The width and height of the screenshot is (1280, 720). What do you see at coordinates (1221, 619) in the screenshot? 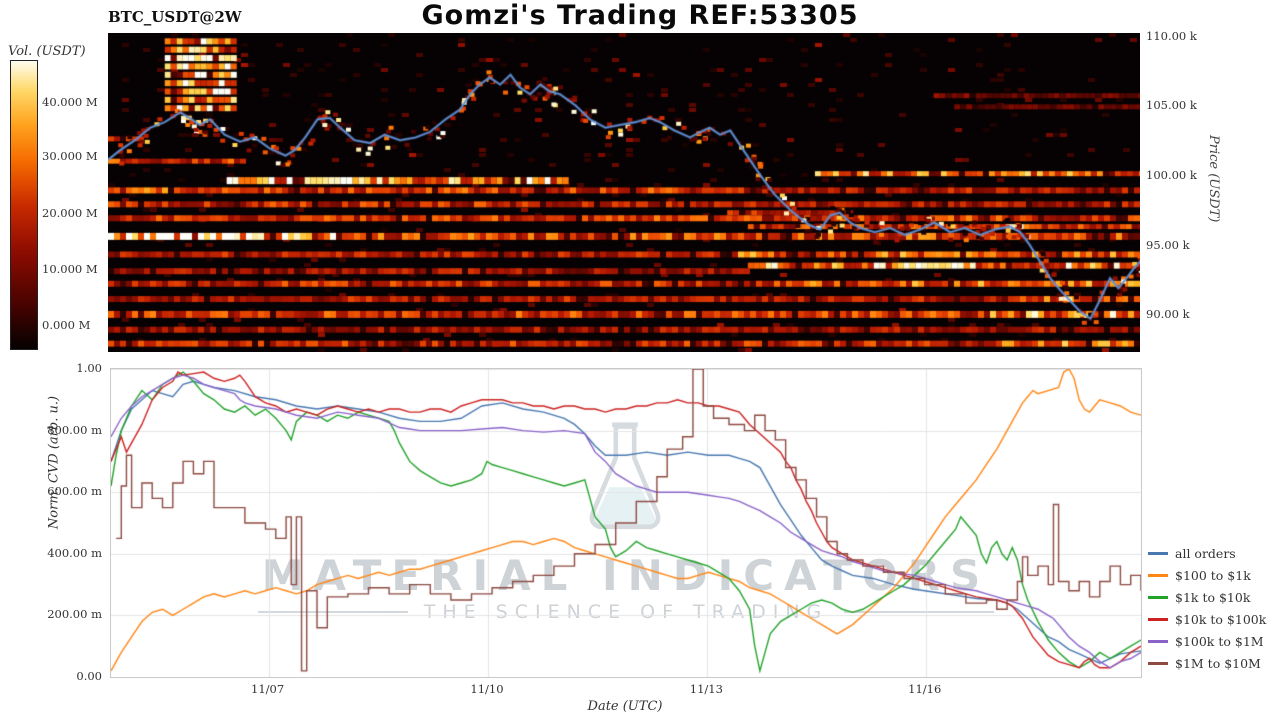
I see `legend-label: $10k to $100k` at bounding box center [1221, 619].